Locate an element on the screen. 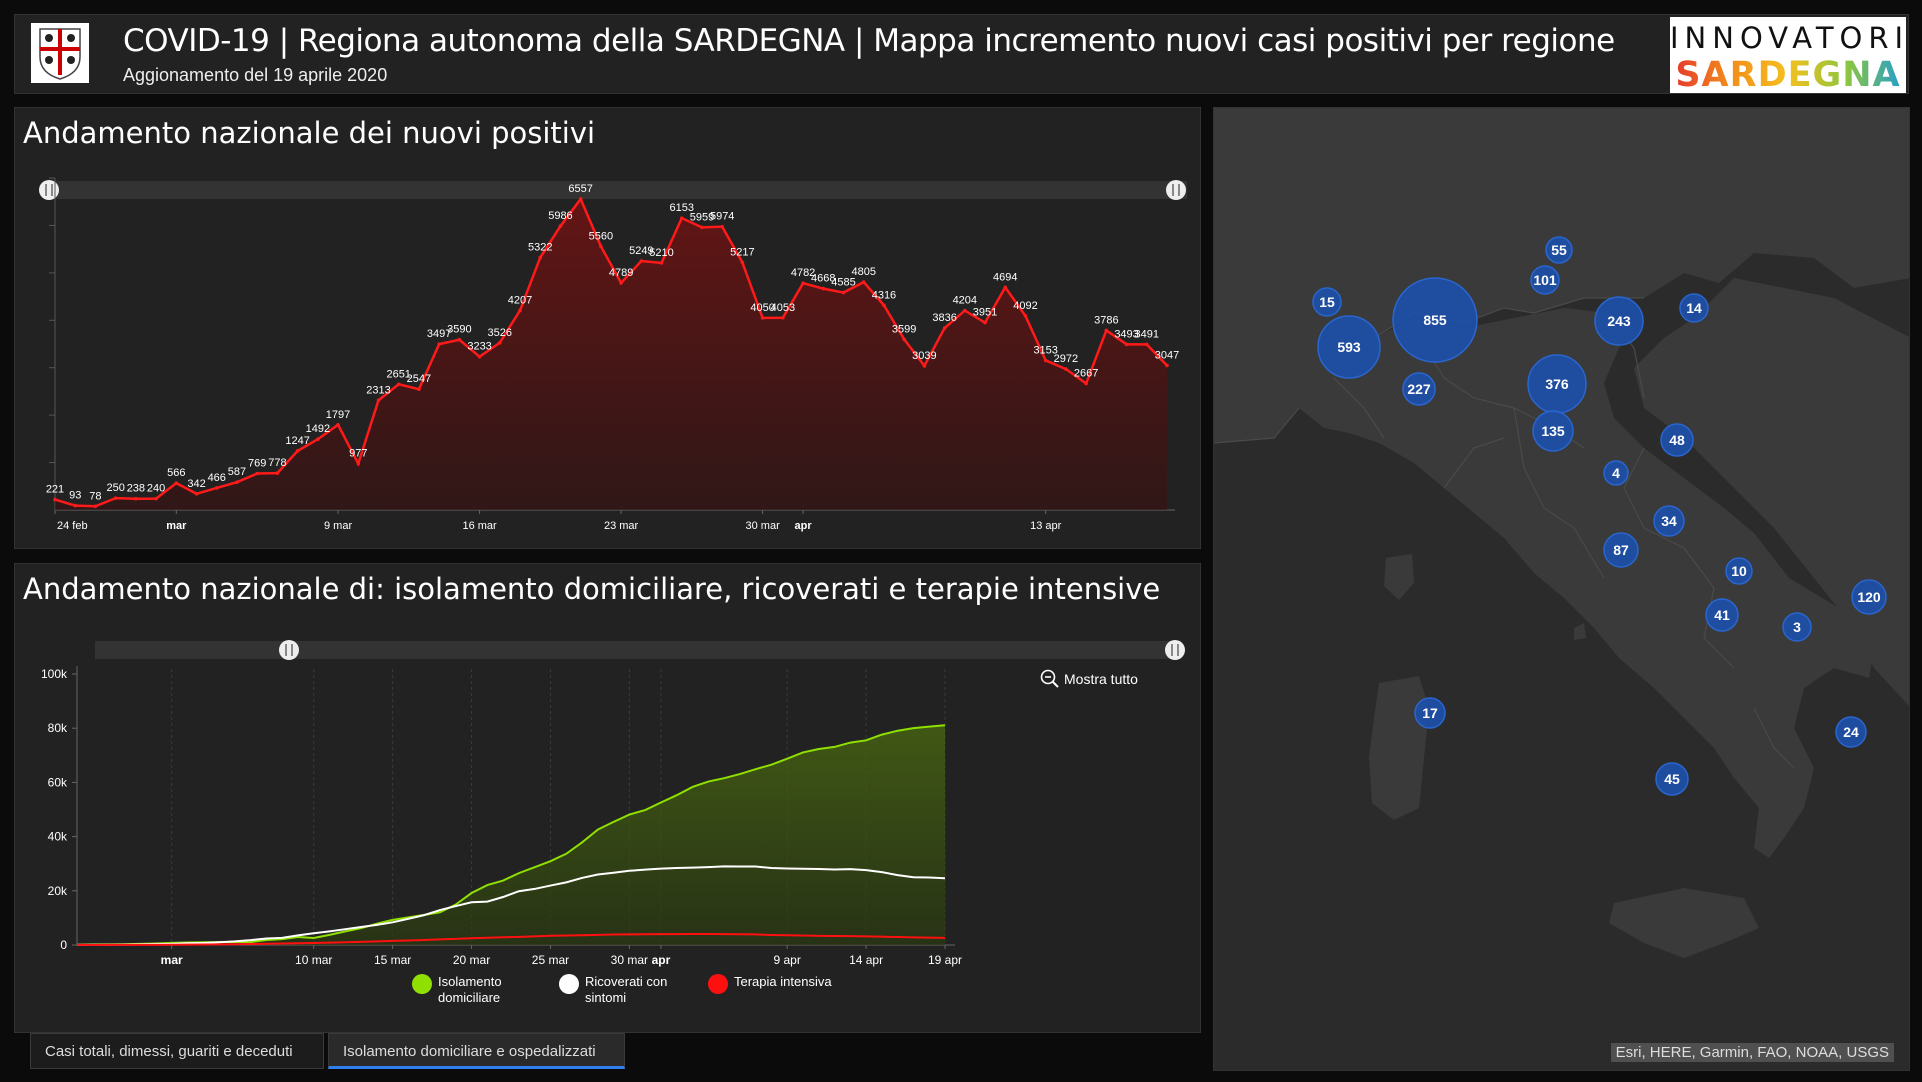  region-case-marker: 87 is located at coordinates (1621, 550).